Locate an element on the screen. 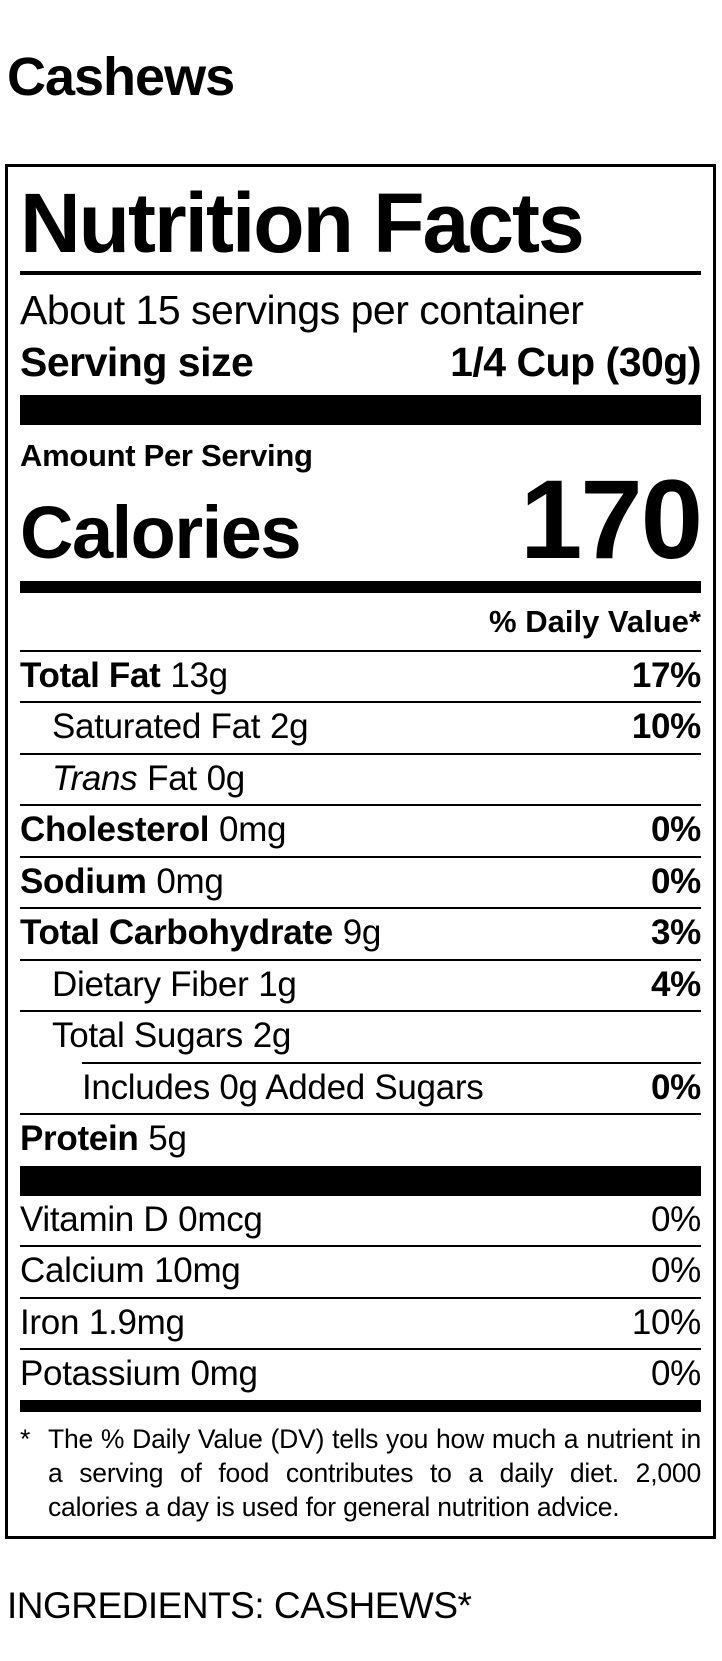 Image resolution: width=722 pixels, height=1661 pixels. footnote-marker: * is located at coordinates (25, 1438).